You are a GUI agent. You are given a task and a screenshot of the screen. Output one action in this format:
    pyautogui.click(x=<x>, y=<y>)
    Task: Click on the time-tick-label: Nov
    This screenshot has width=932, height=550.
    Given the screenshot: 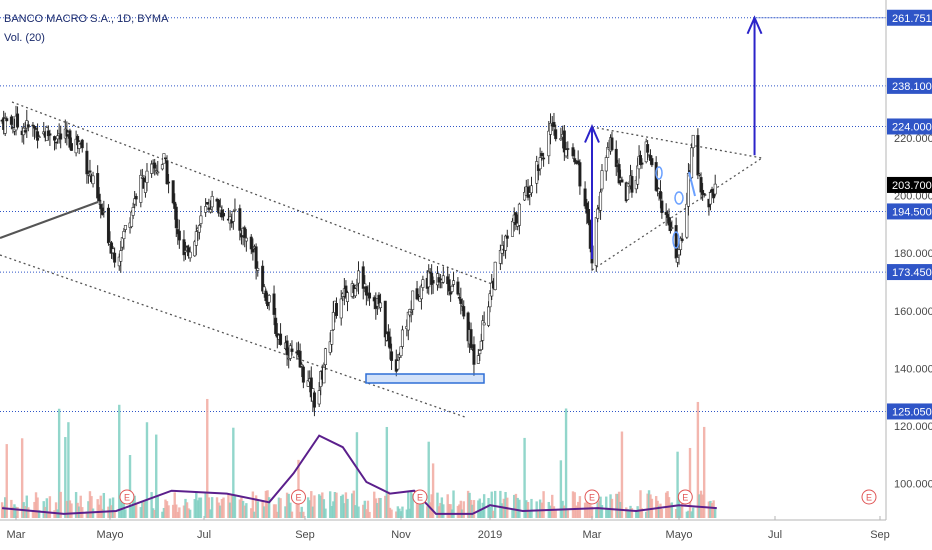 What is the action you would take?
    pyautogui.click(x=401, y=535)
    